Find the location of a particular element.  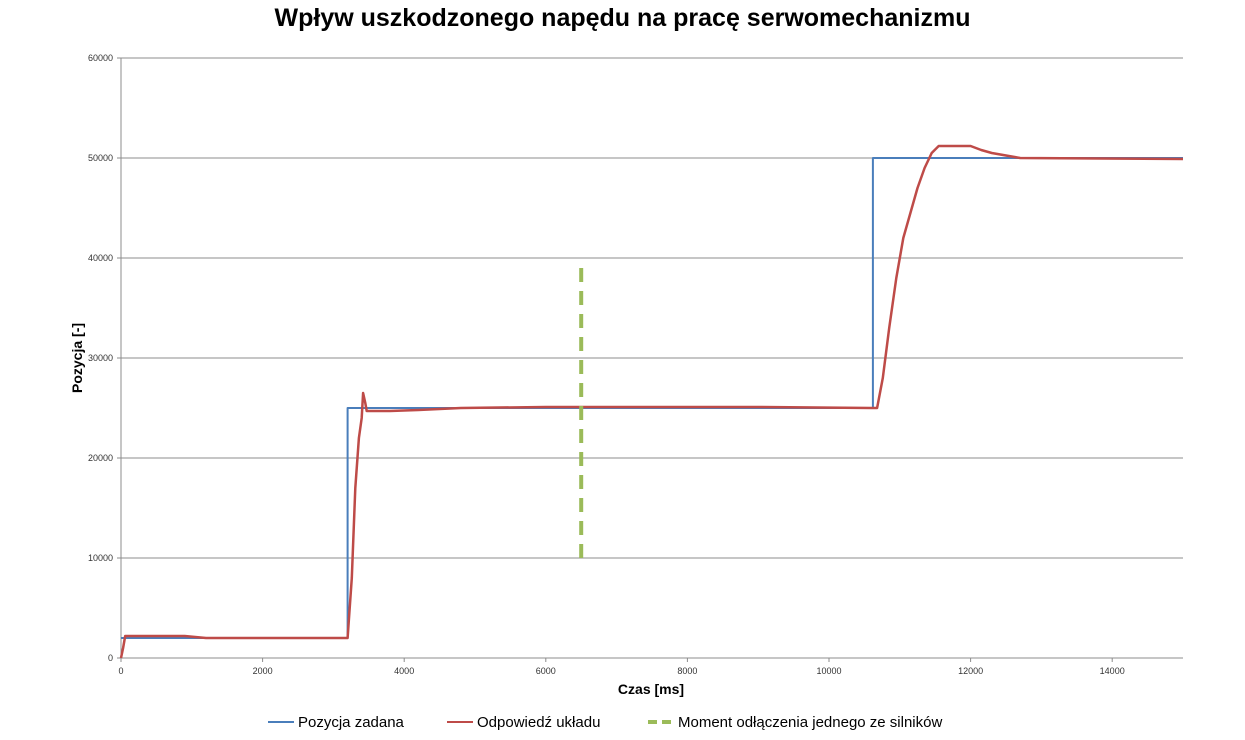

legend-label-2: Moment odłączenia jednego ze silników is located at coordinates (810, 722).